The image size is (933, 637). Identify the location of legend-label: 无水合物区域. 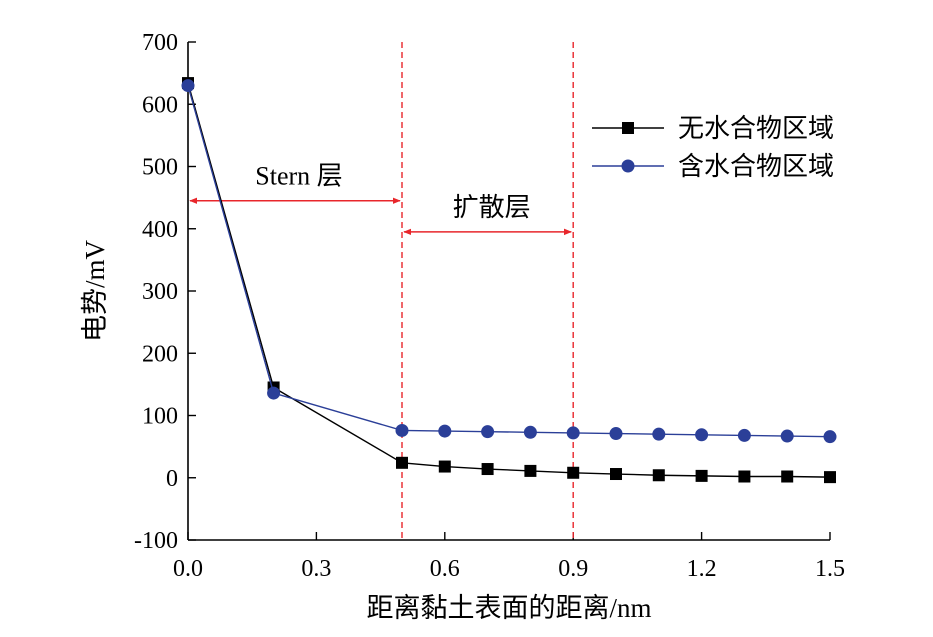
(756, 128).